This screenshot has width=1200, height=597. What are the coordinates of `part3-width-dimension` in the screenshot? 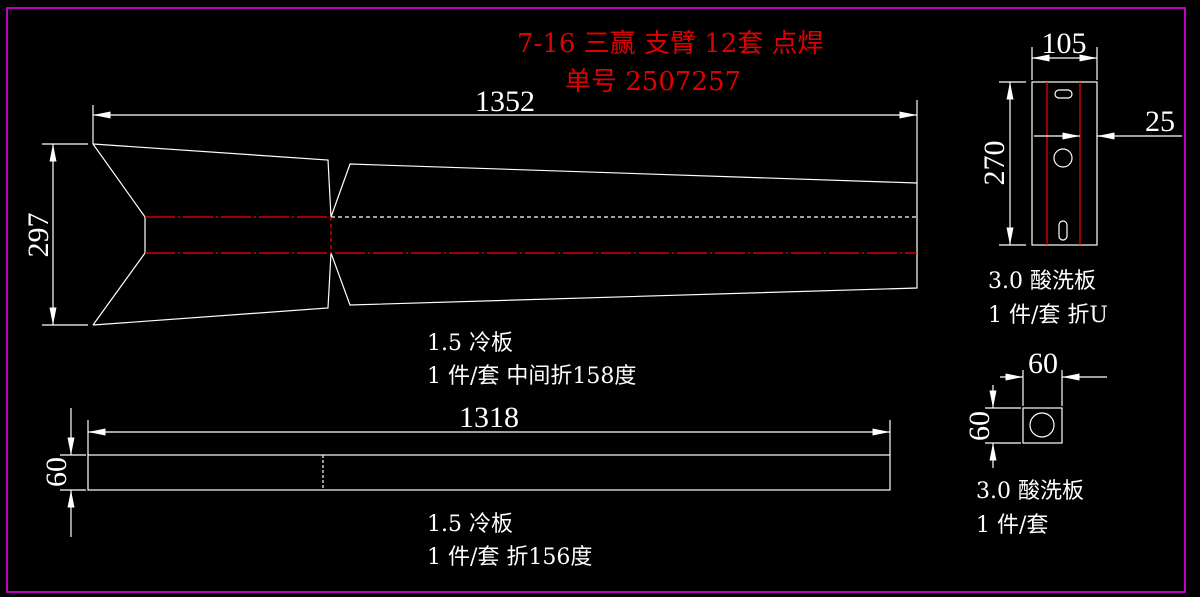 It's located at (1064, 63).